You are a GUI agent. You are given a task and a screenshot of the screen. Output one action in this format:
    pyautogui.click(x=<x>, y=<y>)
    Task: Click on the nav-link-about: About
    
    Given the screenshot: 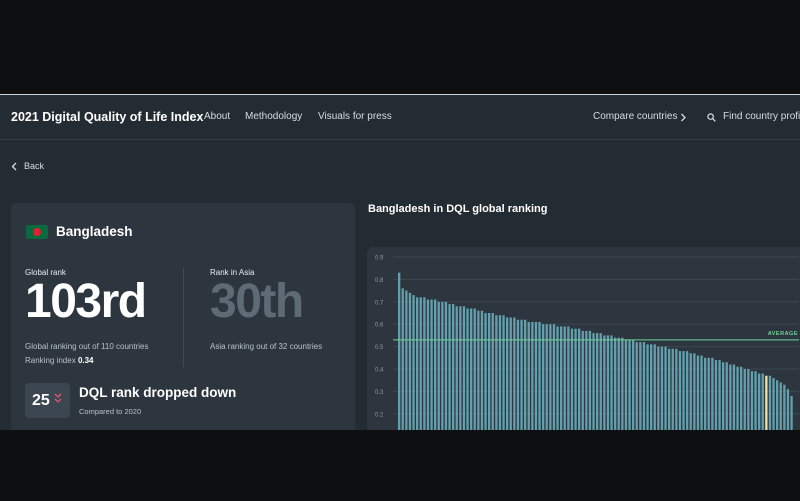 What is the action you would take?
    pyautogui.click(x=217, y=116)
    